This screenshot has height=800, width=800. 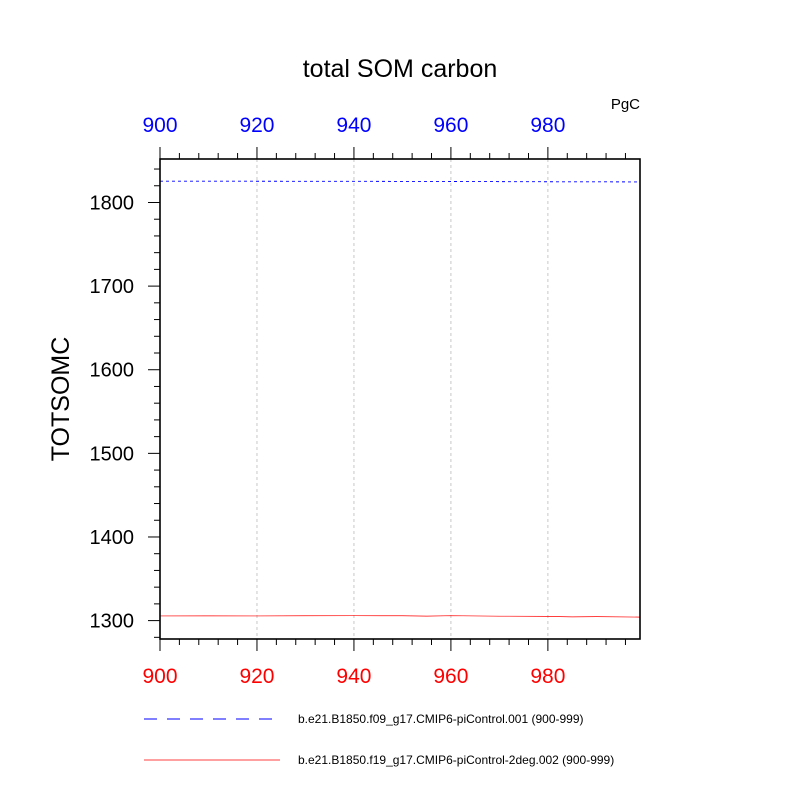 I want to click on y-tick-label-1400: 1400, so click(x=112, y=538).